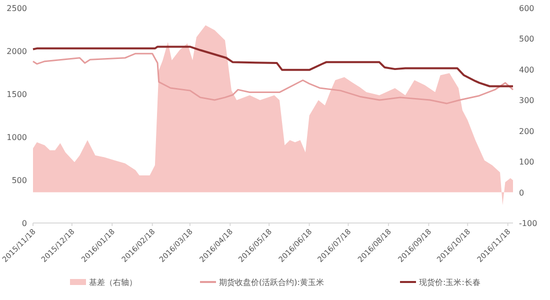 This screenshot has height=300, width=550. What do you see at coordinates (271, 282) in the screenshot?
I see `legend-label: 期货收盘价(活跃合约):黄玉米` at bounding box center [271, 282].